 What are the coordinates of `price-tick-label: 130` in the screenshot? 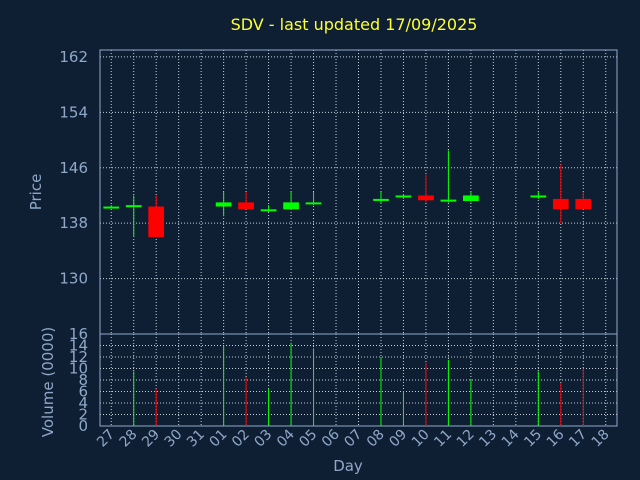 It's located at (73, 279).